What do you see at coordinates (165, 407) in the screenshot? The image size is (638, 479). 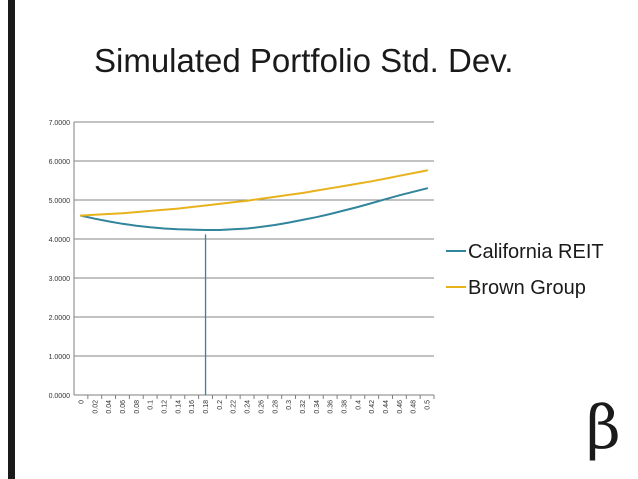 I see `x-tick-label: 0.12` at bounding box center [165, 407].